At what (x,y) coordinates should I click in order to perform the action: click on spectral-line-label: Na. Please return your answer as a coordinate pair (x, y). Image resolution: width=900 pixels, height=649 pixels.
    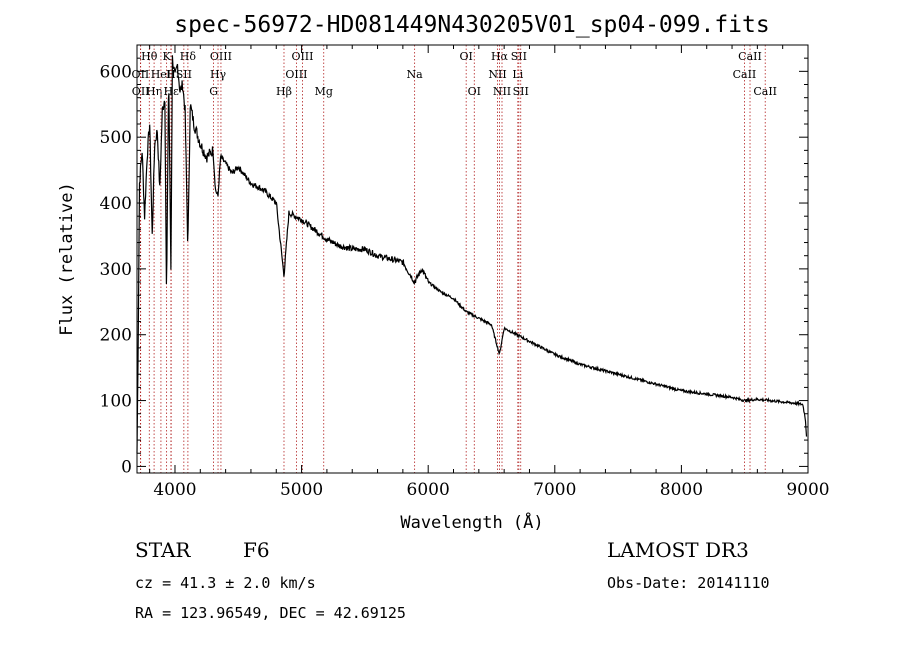
    Looking at the image, I should click on (415, 74).